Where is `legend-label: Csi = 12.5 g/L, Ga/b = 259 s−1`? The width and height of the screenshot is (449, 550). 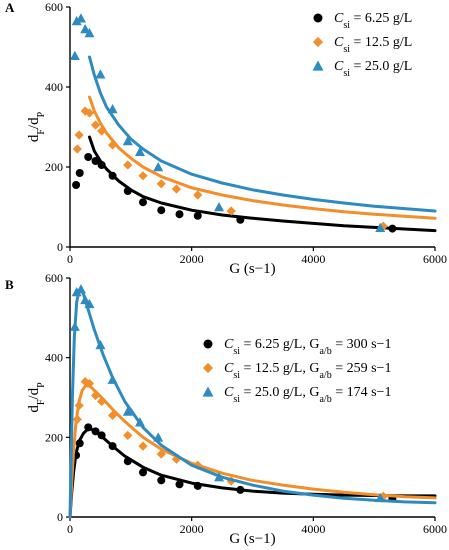 legend-label: Csi = 12.5 g/L, Ga/b = 259 s−1 is located at coordinates (307, 371).